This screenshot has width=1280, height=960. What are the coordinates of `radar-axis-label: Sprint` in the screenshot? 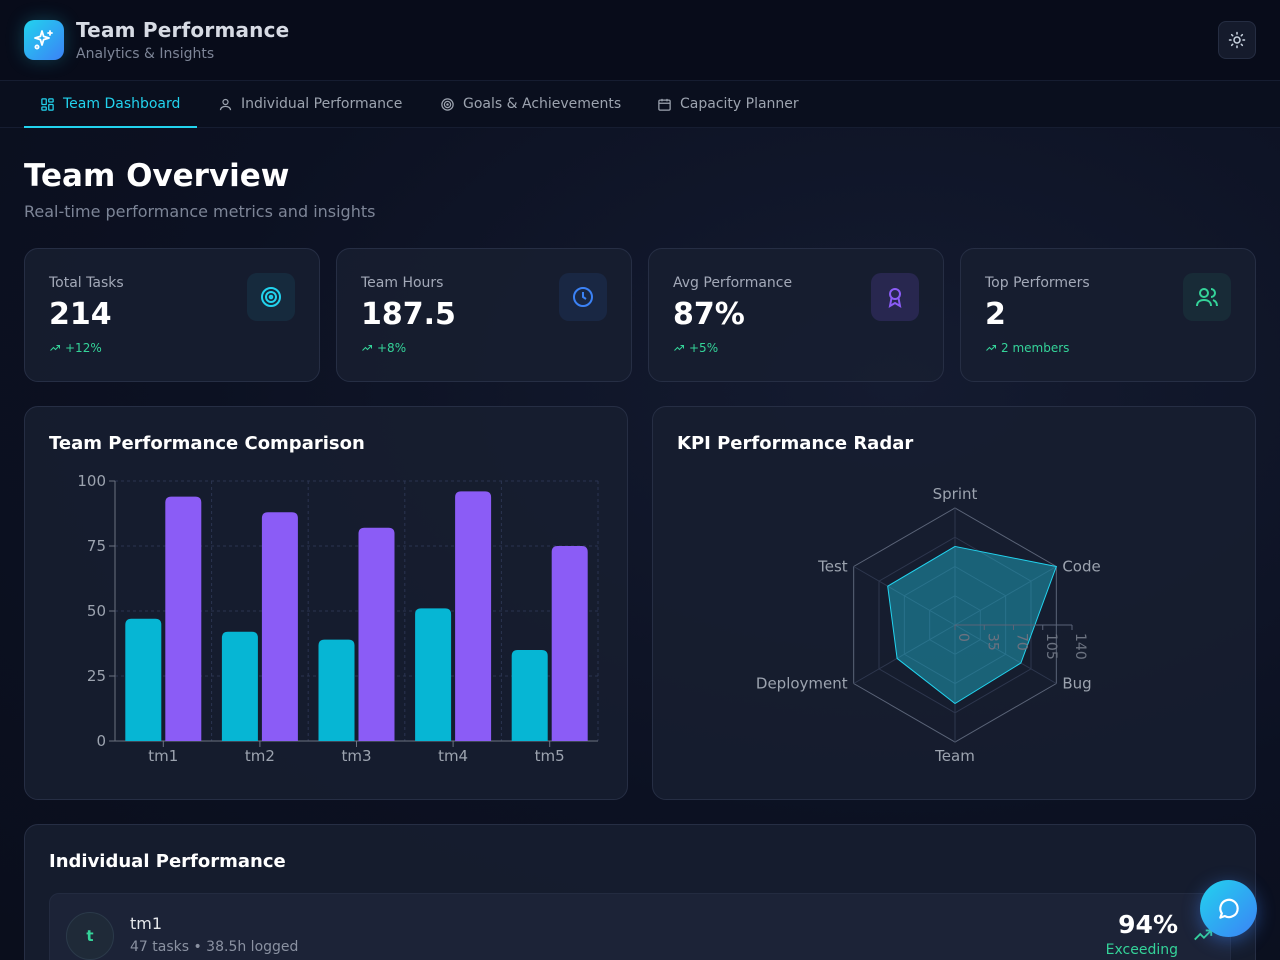 It's located at (955, 494).